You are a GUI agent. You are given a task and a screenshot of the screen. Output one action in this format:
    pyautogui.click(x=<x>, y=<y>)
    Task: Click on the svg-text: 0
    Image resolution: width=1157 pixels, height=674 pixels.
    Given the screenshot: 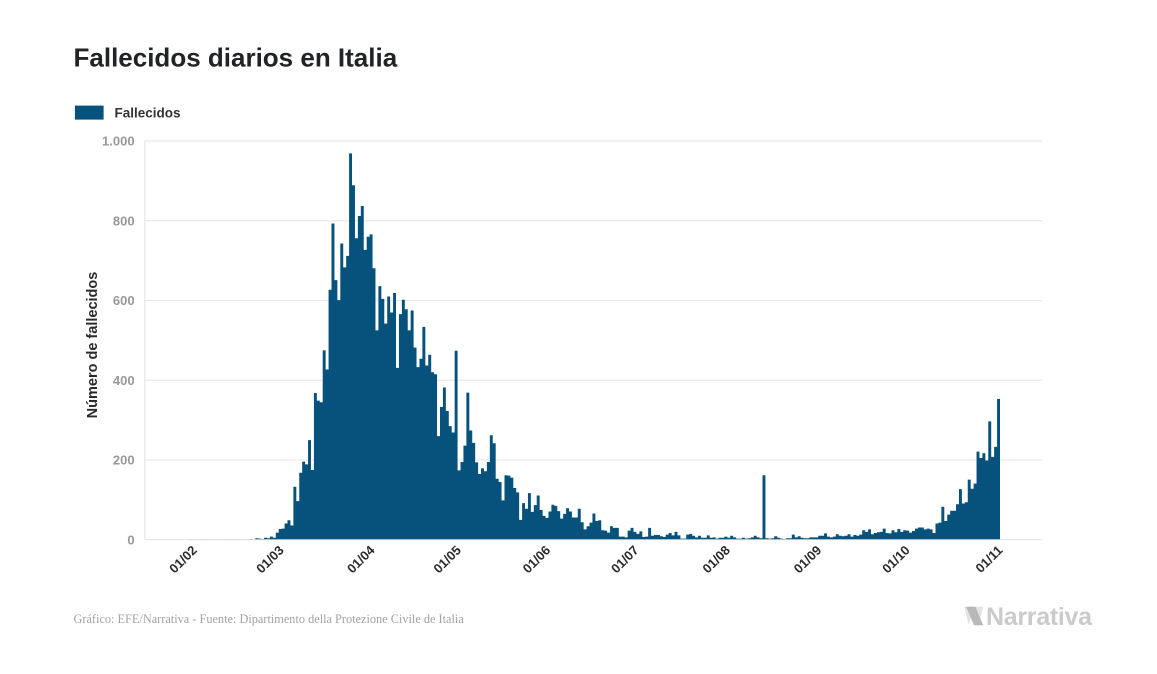 What is the action you would take?
    pyautogui.click(x=130, y=539)
    